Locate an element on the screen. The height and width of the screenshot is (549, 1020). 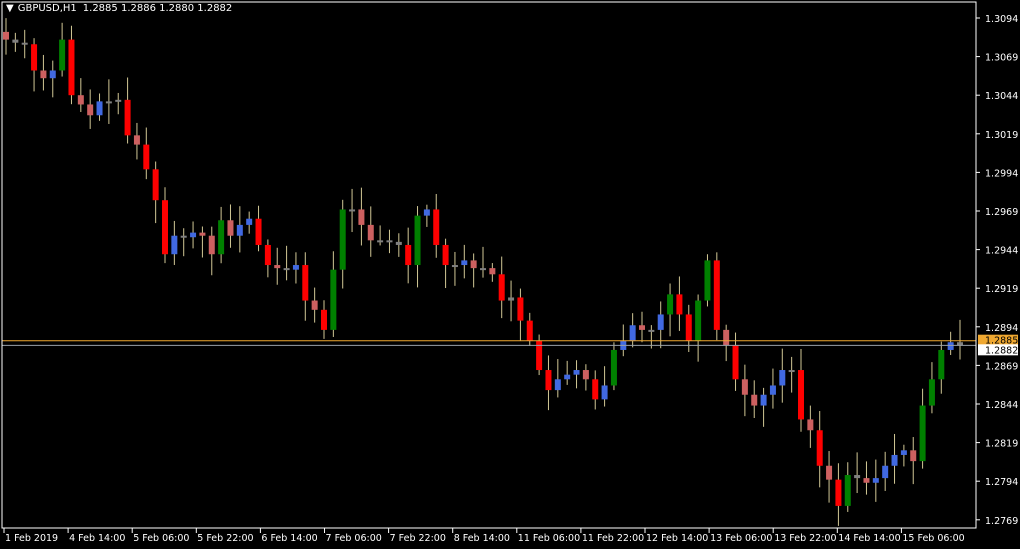
chart-title: ▼ GBPUSD,H1 1.2885 1.2886 1.2880 1.2882 is located at coordinates (119, 8).